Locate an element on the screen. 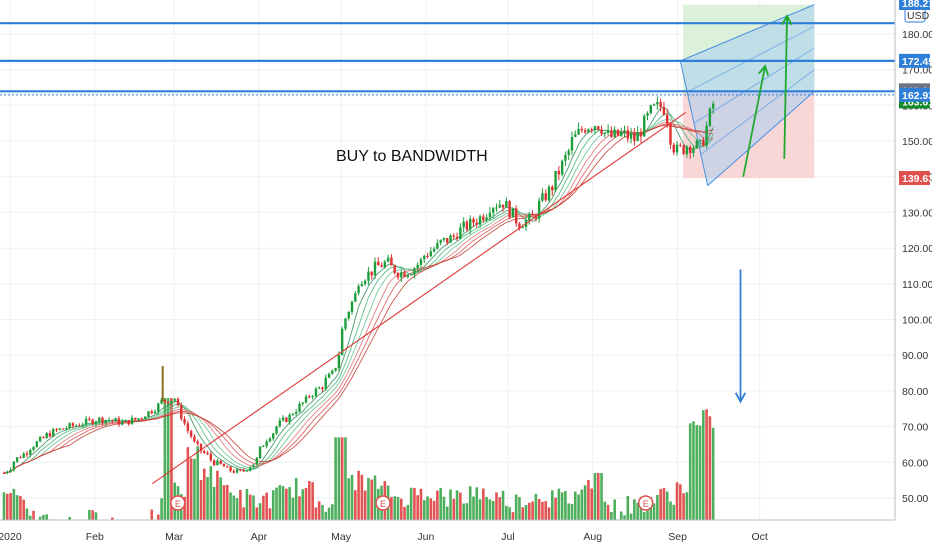 The height and width of the screenshot is (550, 932). time-tick-label: Mar is located at coordinates (174, 537).